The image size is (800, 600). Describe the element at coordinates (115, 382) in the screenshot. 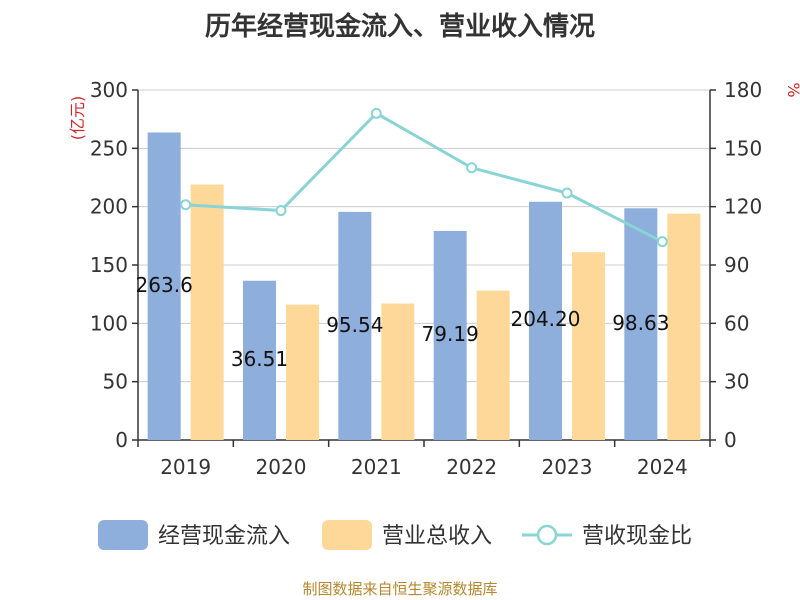

I see `y-left-tick-label: 50` at that location.